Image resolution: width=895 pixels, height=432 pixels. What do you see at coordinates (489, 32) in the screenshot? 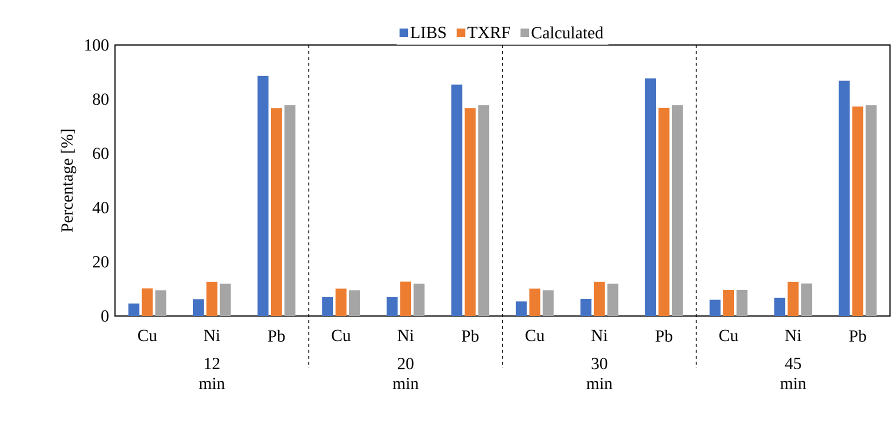
I see `legend-label: TXRF` at bounding box center [489, 32].